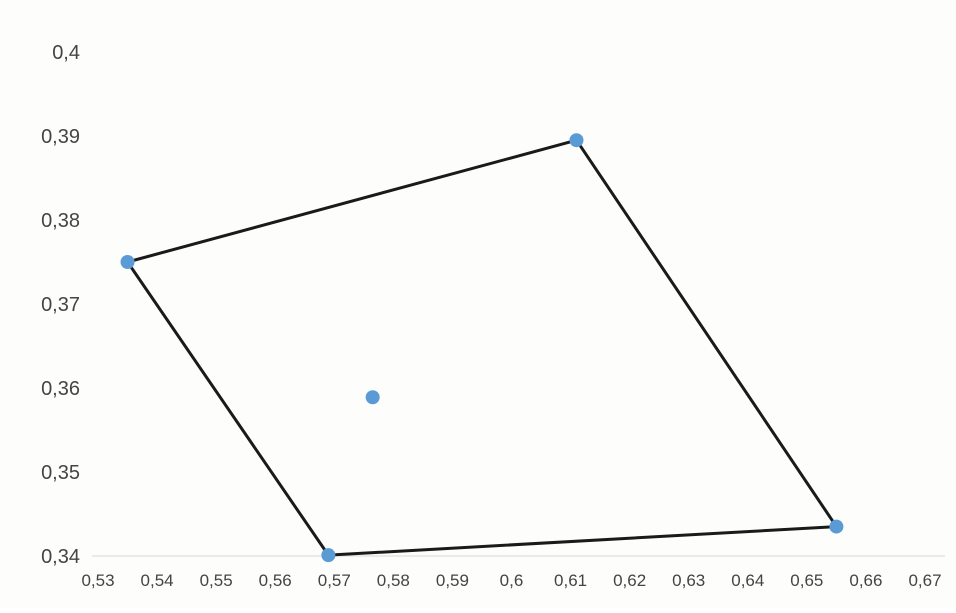 This screenshot has width=956, height=613. Describe the element at coordinates (60, 473) in the screenshot. I see `y-tick-label: 0,35` at that location.